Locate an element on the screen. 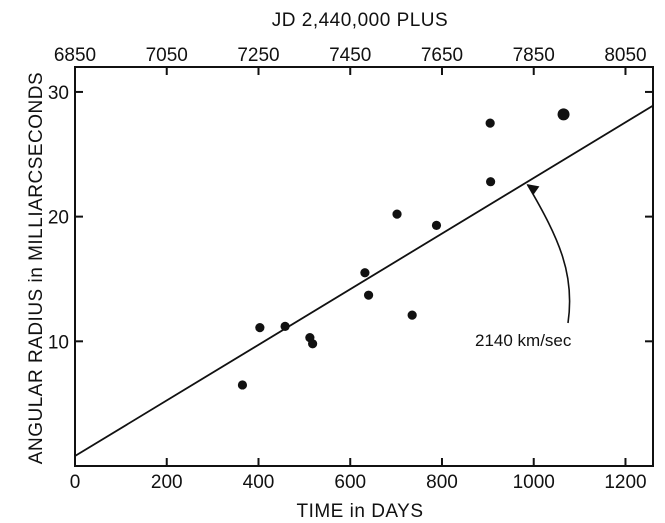 This screenshot has height=523, width=665. top-tick-label-4: 7650 is located at coordinates (442, 55).